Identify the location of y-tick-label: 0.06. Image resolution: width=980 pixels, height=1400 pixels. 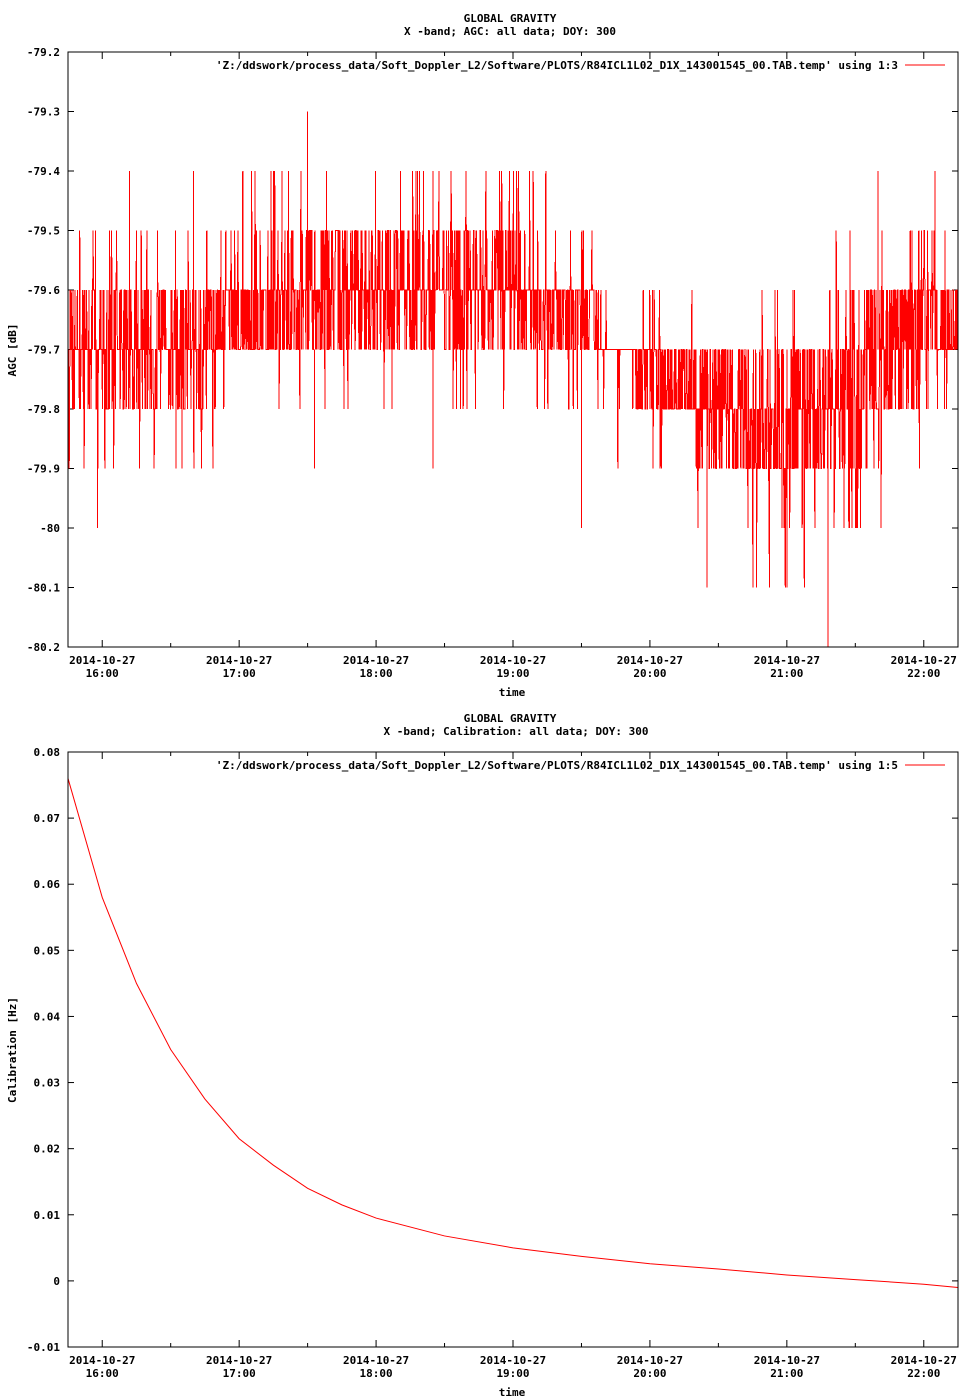
(47, 884).